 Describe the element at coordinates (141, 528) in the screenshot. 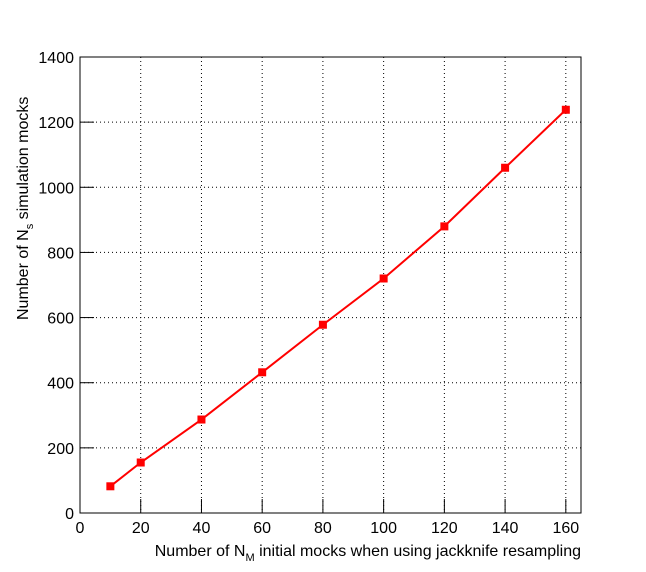

I see `x-tick-label: 20` at that location.